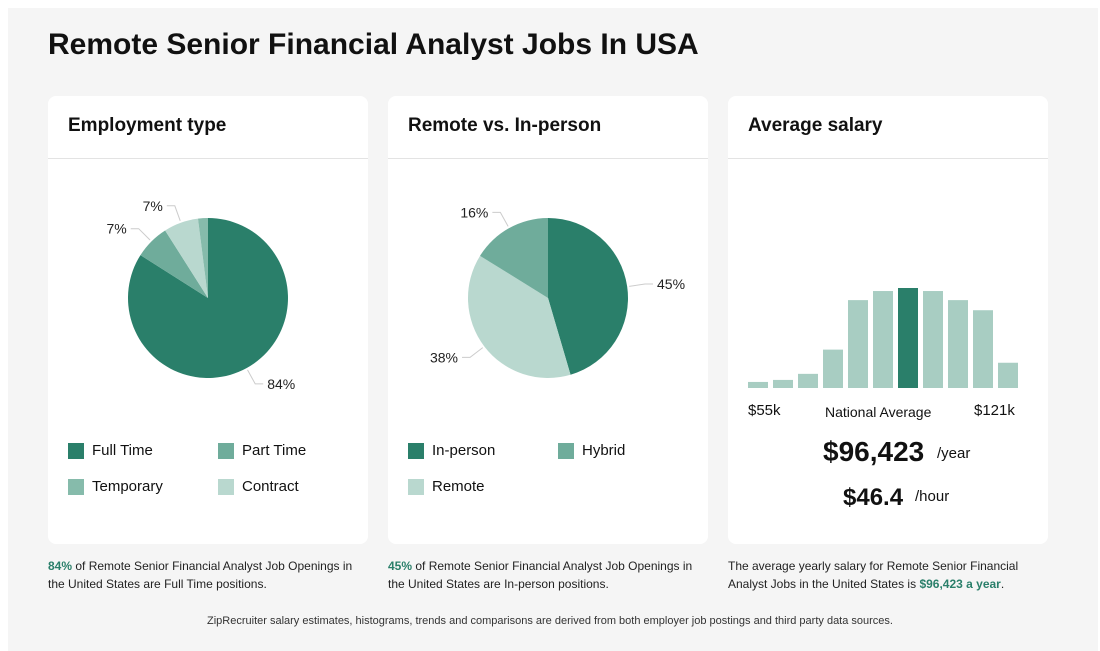 This screenshot has width=1100, height=651. Describe the element at coordinates (671, 284) in the screenshot. I see `data-label: 45%` at that location.